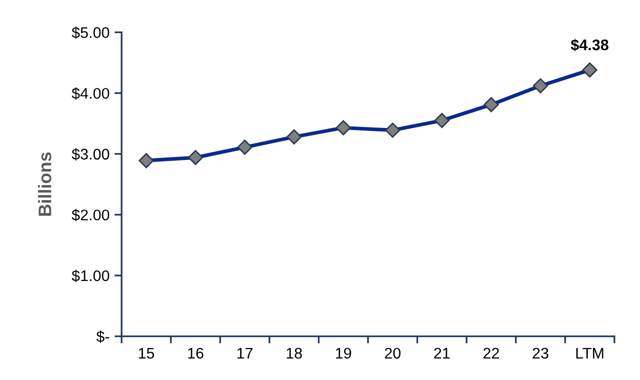 The image size is (640, 380). Describe the element at coordinates (589, 45) in the screenshot. I see `data-label: $4.38` at that location.